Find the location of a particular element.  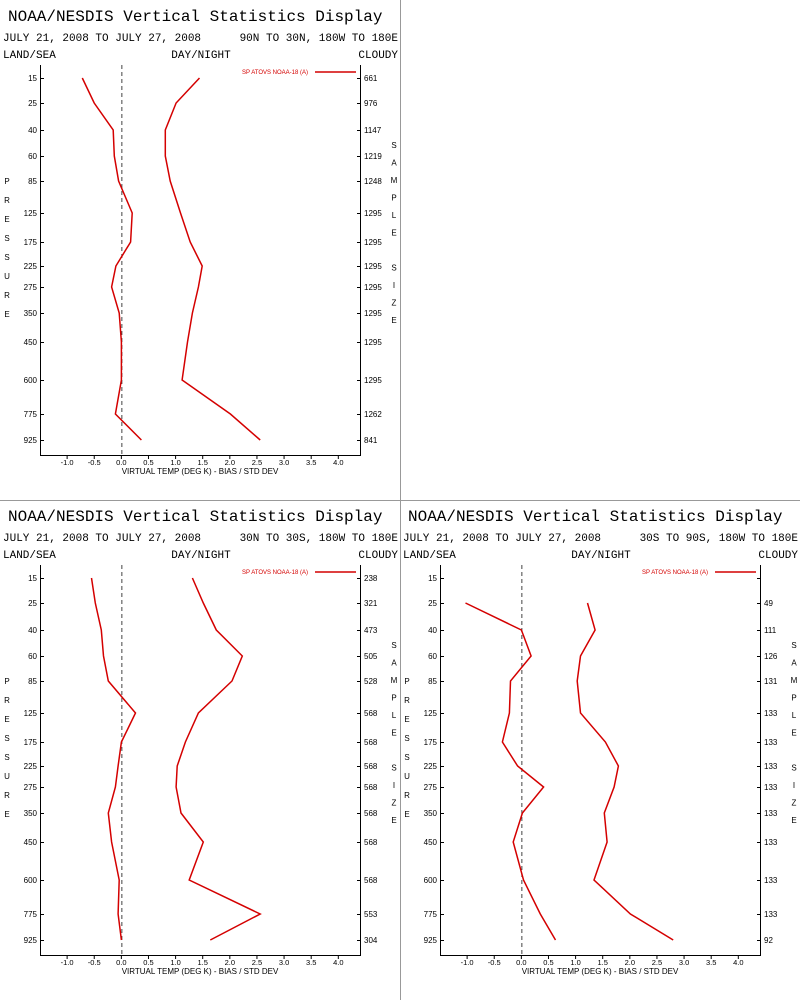

y-tick-label: 85 is located at coordinates (32, 181).